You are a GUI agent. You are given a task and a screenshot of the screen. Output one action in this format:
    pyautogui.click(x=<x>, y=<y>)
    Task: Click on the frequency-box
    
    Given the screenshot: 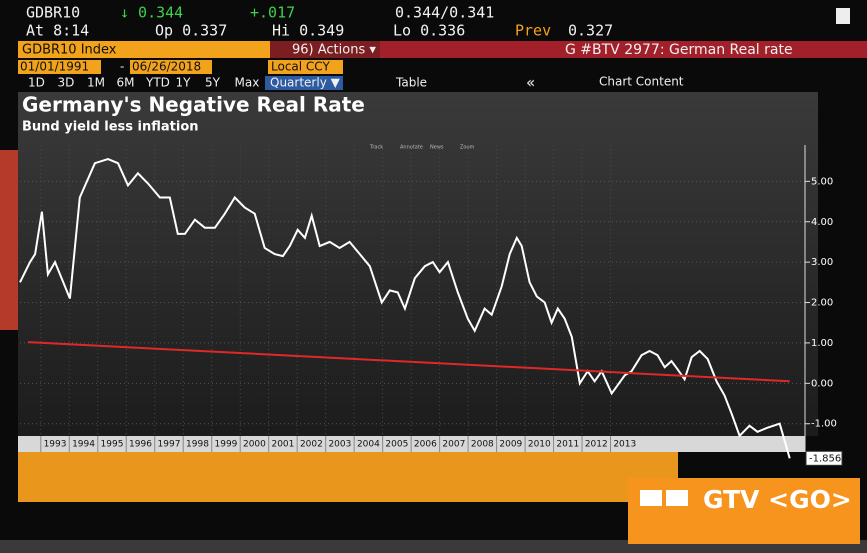 What is the action you would take?
    pyautogui.click(x=304, y=83)
    